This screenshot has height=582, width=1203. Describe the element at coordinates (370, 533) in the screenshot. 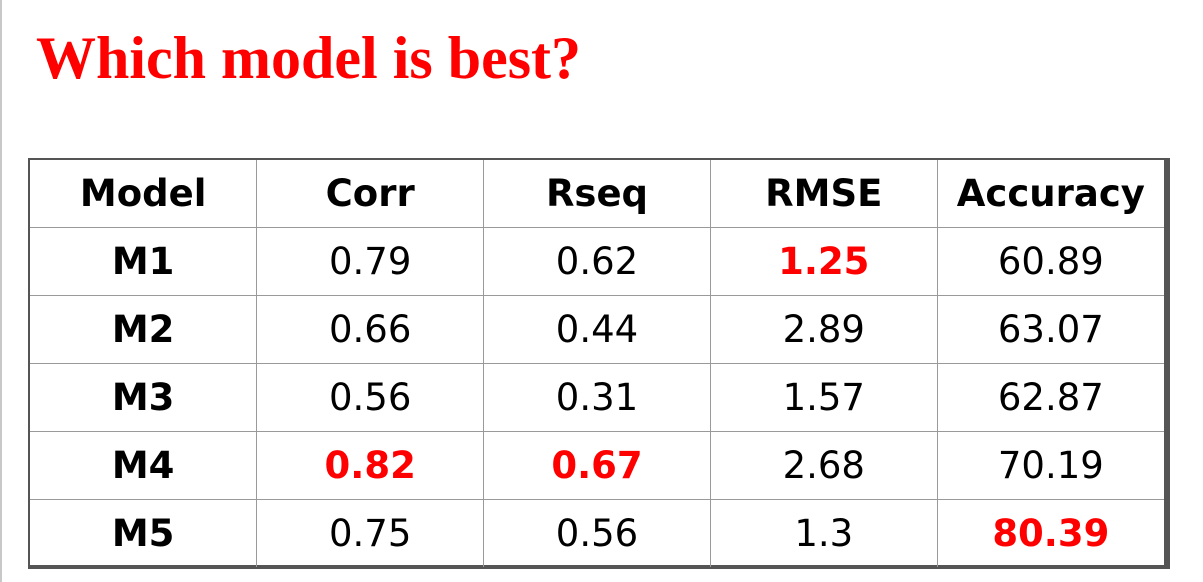

I see `corr-cell: 0.75` at that location.